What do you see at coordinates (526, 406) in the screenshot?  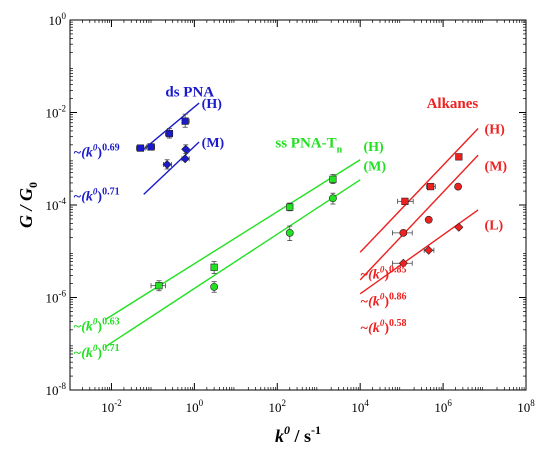 I see `x-tick-label: 10⁸` at bounding box center [526, 406].